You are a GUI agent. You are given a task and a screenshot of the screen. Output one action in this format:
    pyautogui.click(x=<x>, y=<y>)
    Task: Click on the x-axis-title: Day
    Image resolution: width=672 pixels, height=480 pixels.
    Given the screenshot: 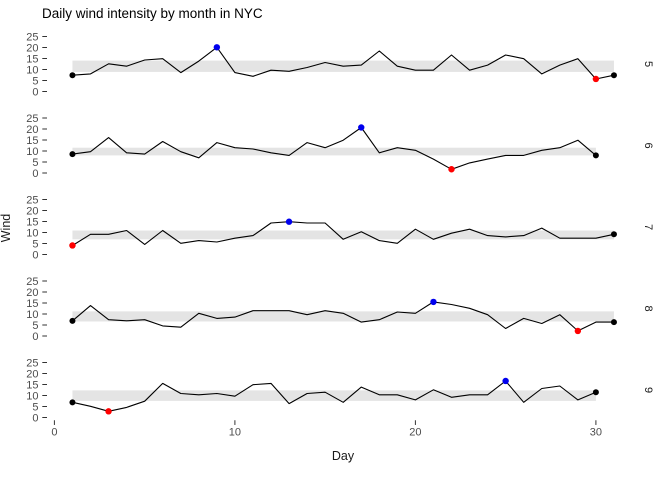 What is the action you would take?
    pyautogui.click(x=343, y=456)
    